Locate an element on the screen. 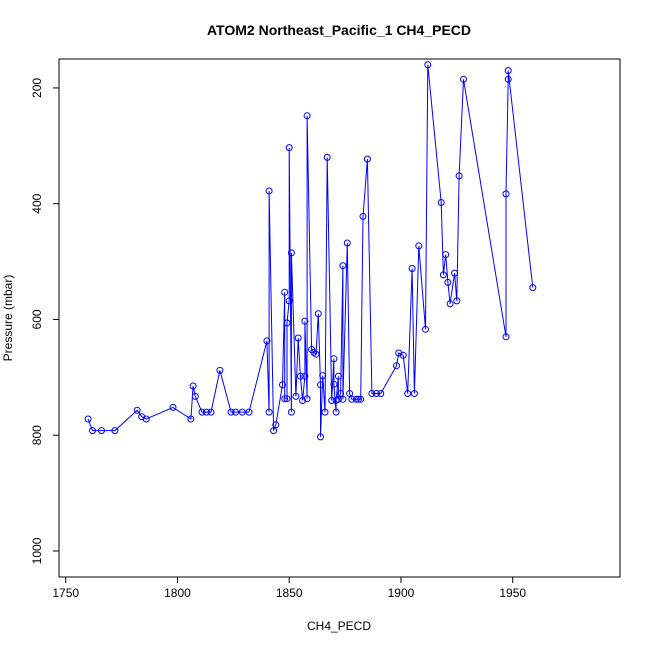 The width and height of the screenshot is (650, 650). x-axis: 1750 1800 1850 1900 1950 is located at coordinates (289, 588).